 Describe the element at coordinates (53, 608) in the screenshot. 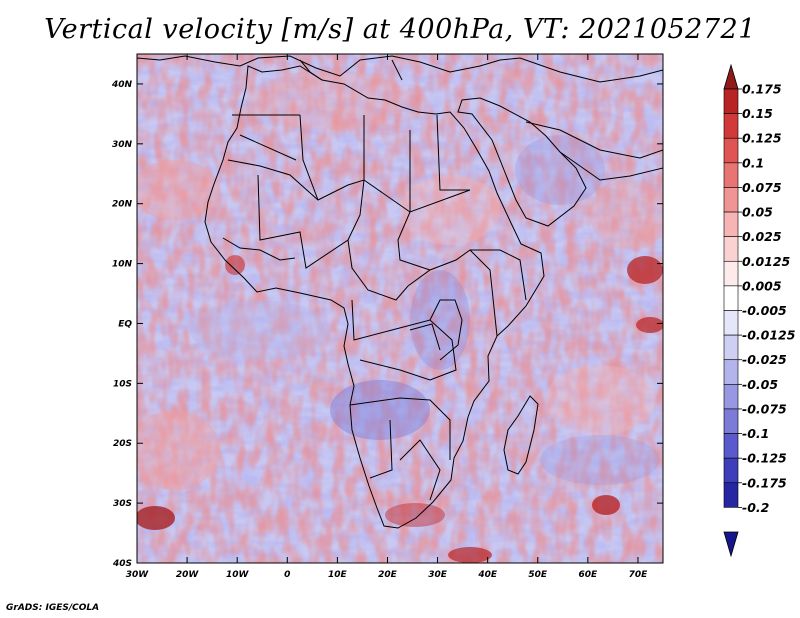

I see `credit-label: GrADS: IGES/COLA` at that location.